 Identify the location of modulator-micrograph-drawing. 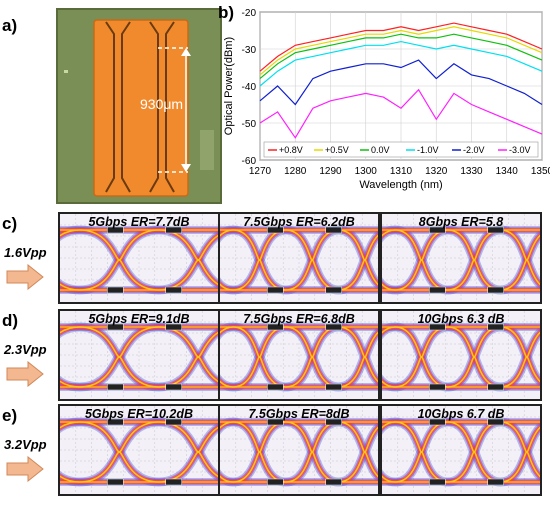
(139, 106).